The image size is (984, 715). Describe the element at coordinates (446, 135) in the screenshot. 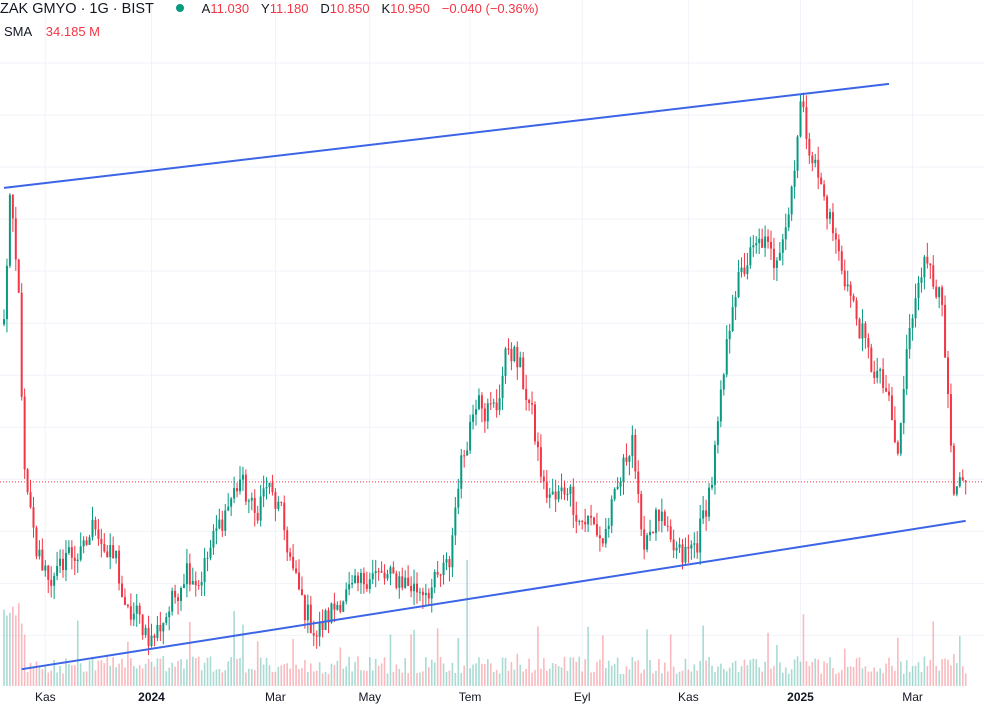

I see `trendline-upper` at that location.